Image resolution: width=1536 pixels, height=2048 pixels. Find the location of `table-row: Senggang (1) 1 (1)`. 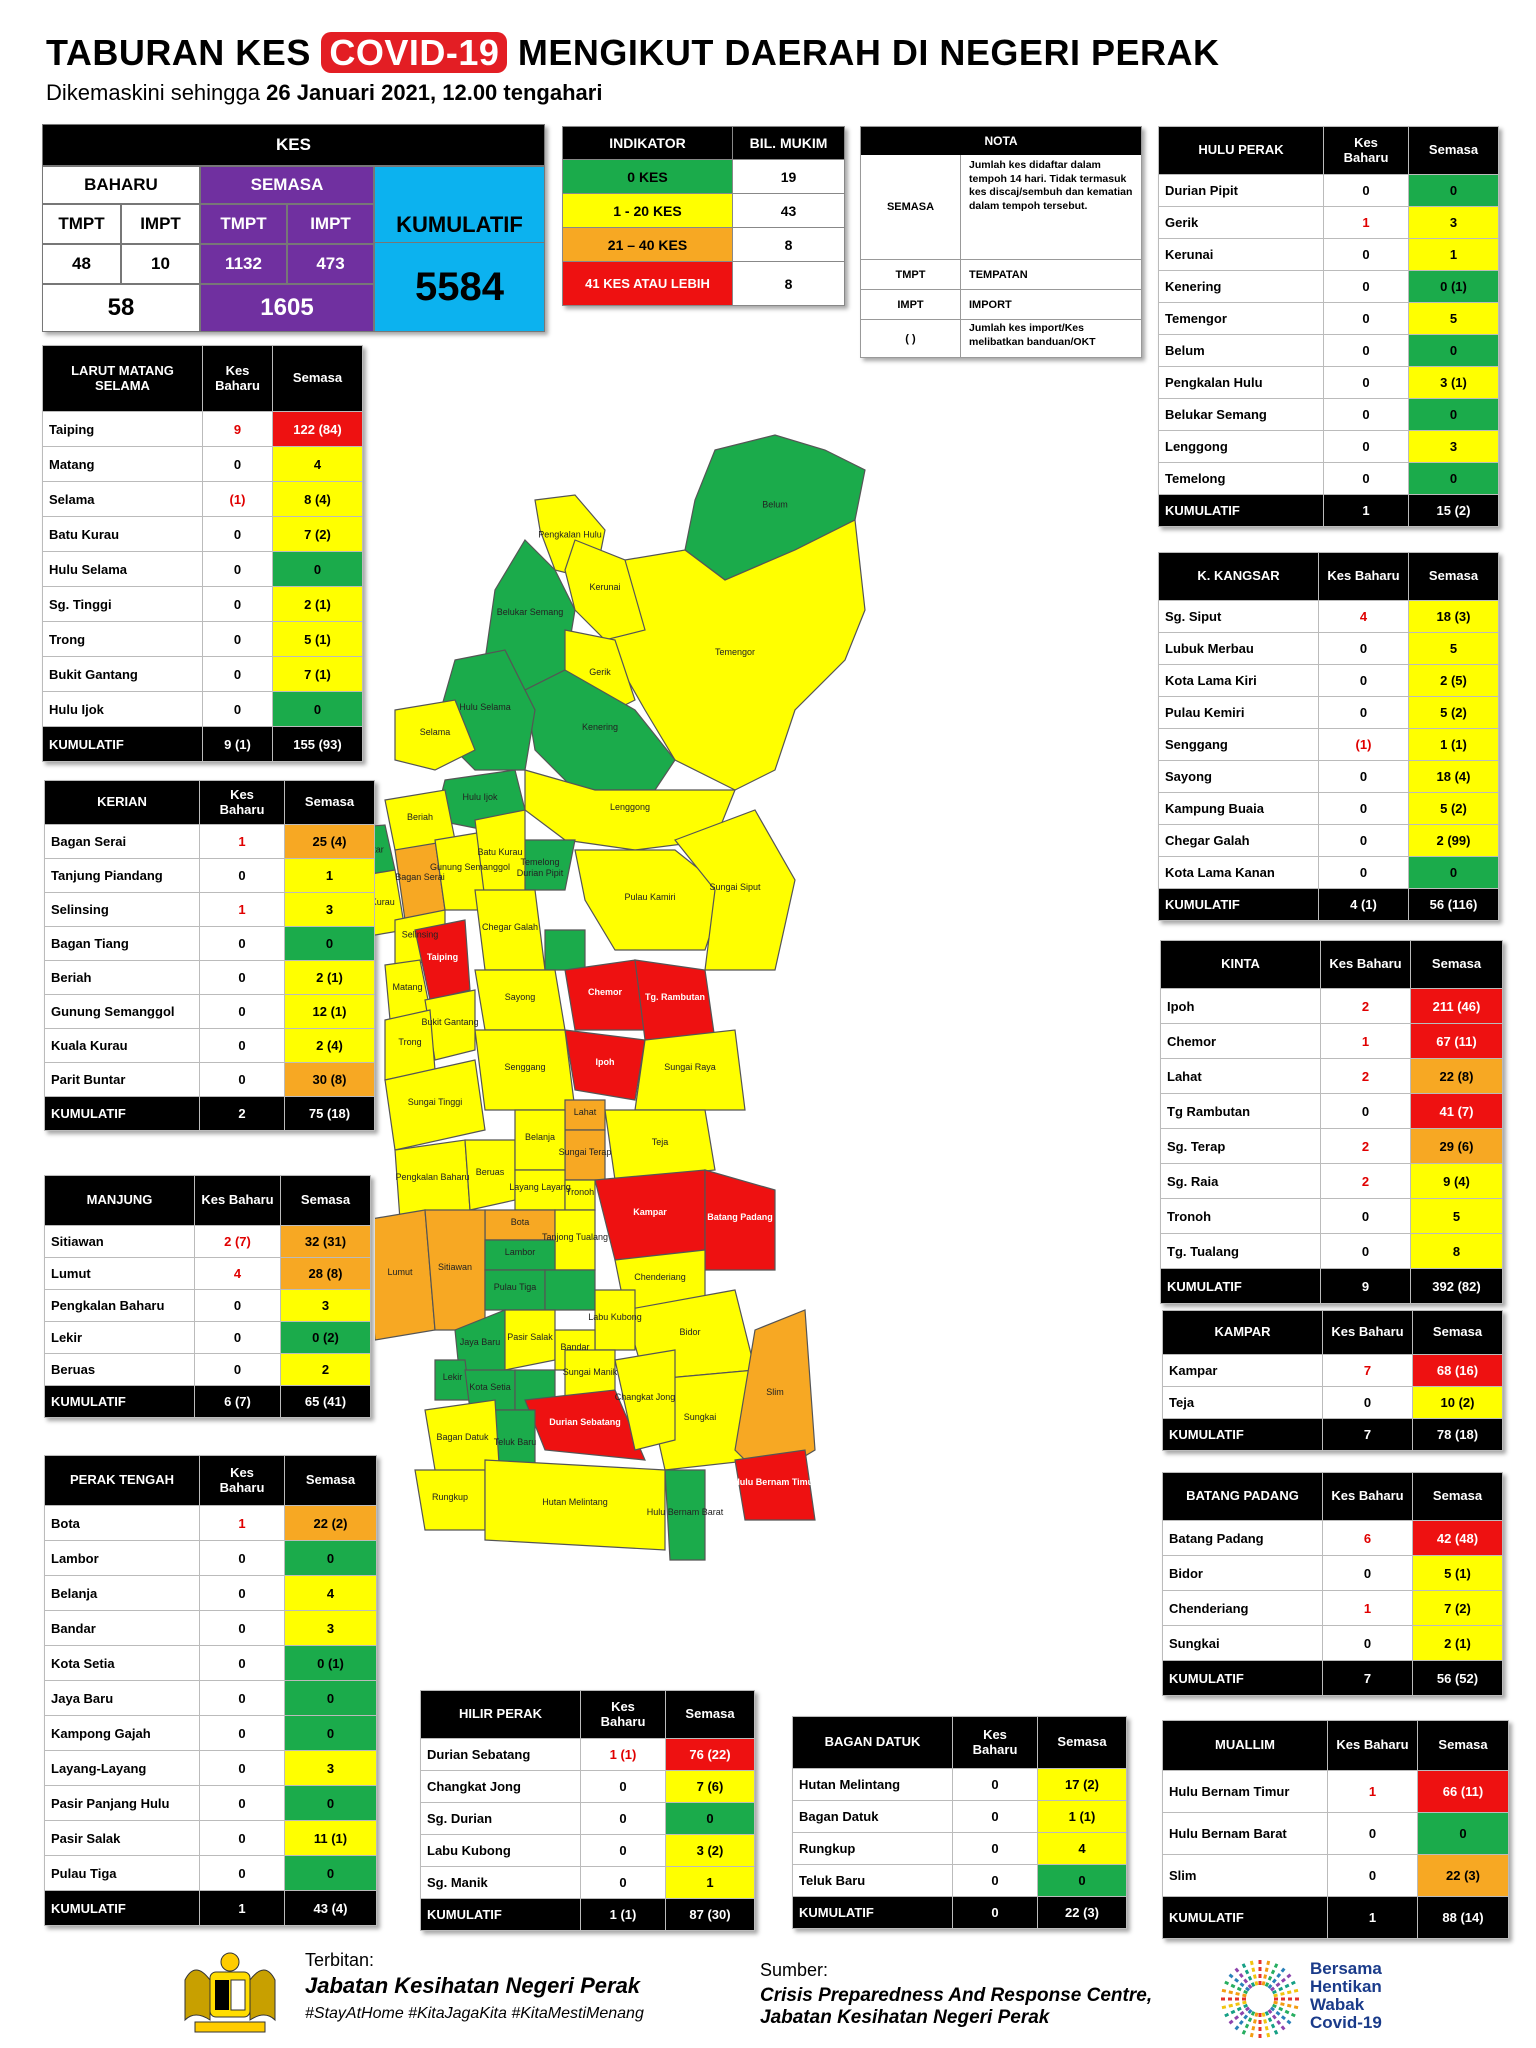

table-row: Senggang (1) 1 (1) is located at coordinates (1328, 744).